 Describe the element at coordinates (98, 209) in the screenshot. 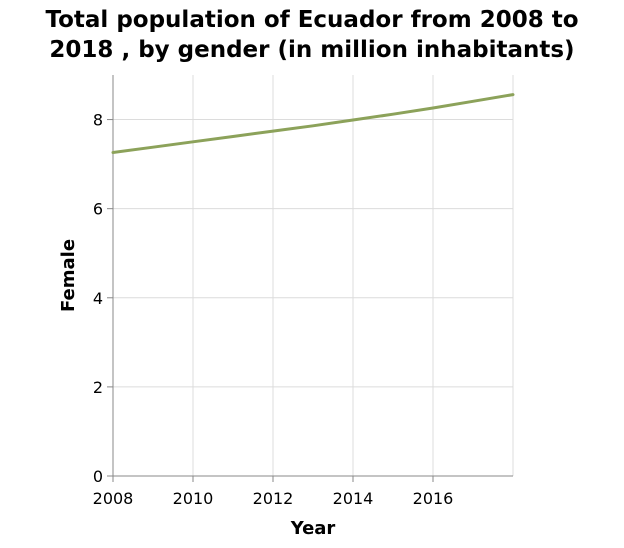

I see `y-tick-label: 6` at that location.